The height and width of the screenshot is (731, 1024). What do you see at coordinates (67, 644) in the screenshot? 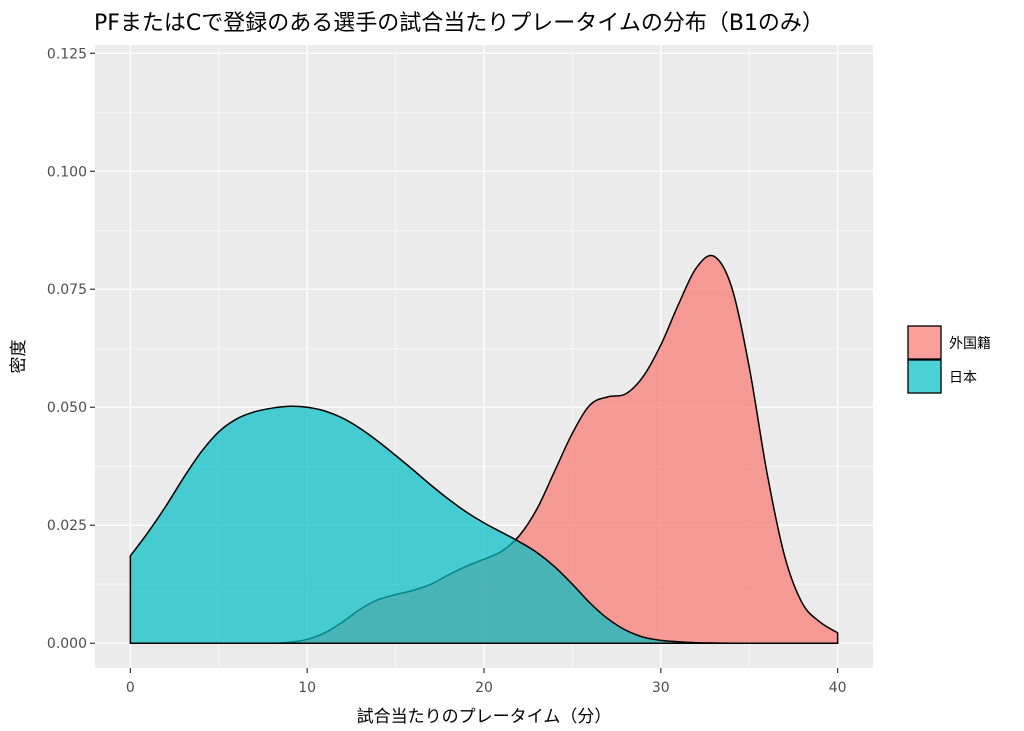
I see `y-tick-label: 0.000` at bounding box center [67, 644].